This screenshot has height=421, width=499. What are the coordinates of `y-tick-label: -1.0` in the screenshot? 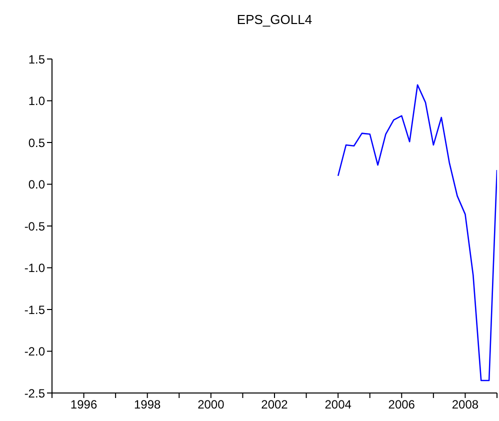 It's located at (35, 268).